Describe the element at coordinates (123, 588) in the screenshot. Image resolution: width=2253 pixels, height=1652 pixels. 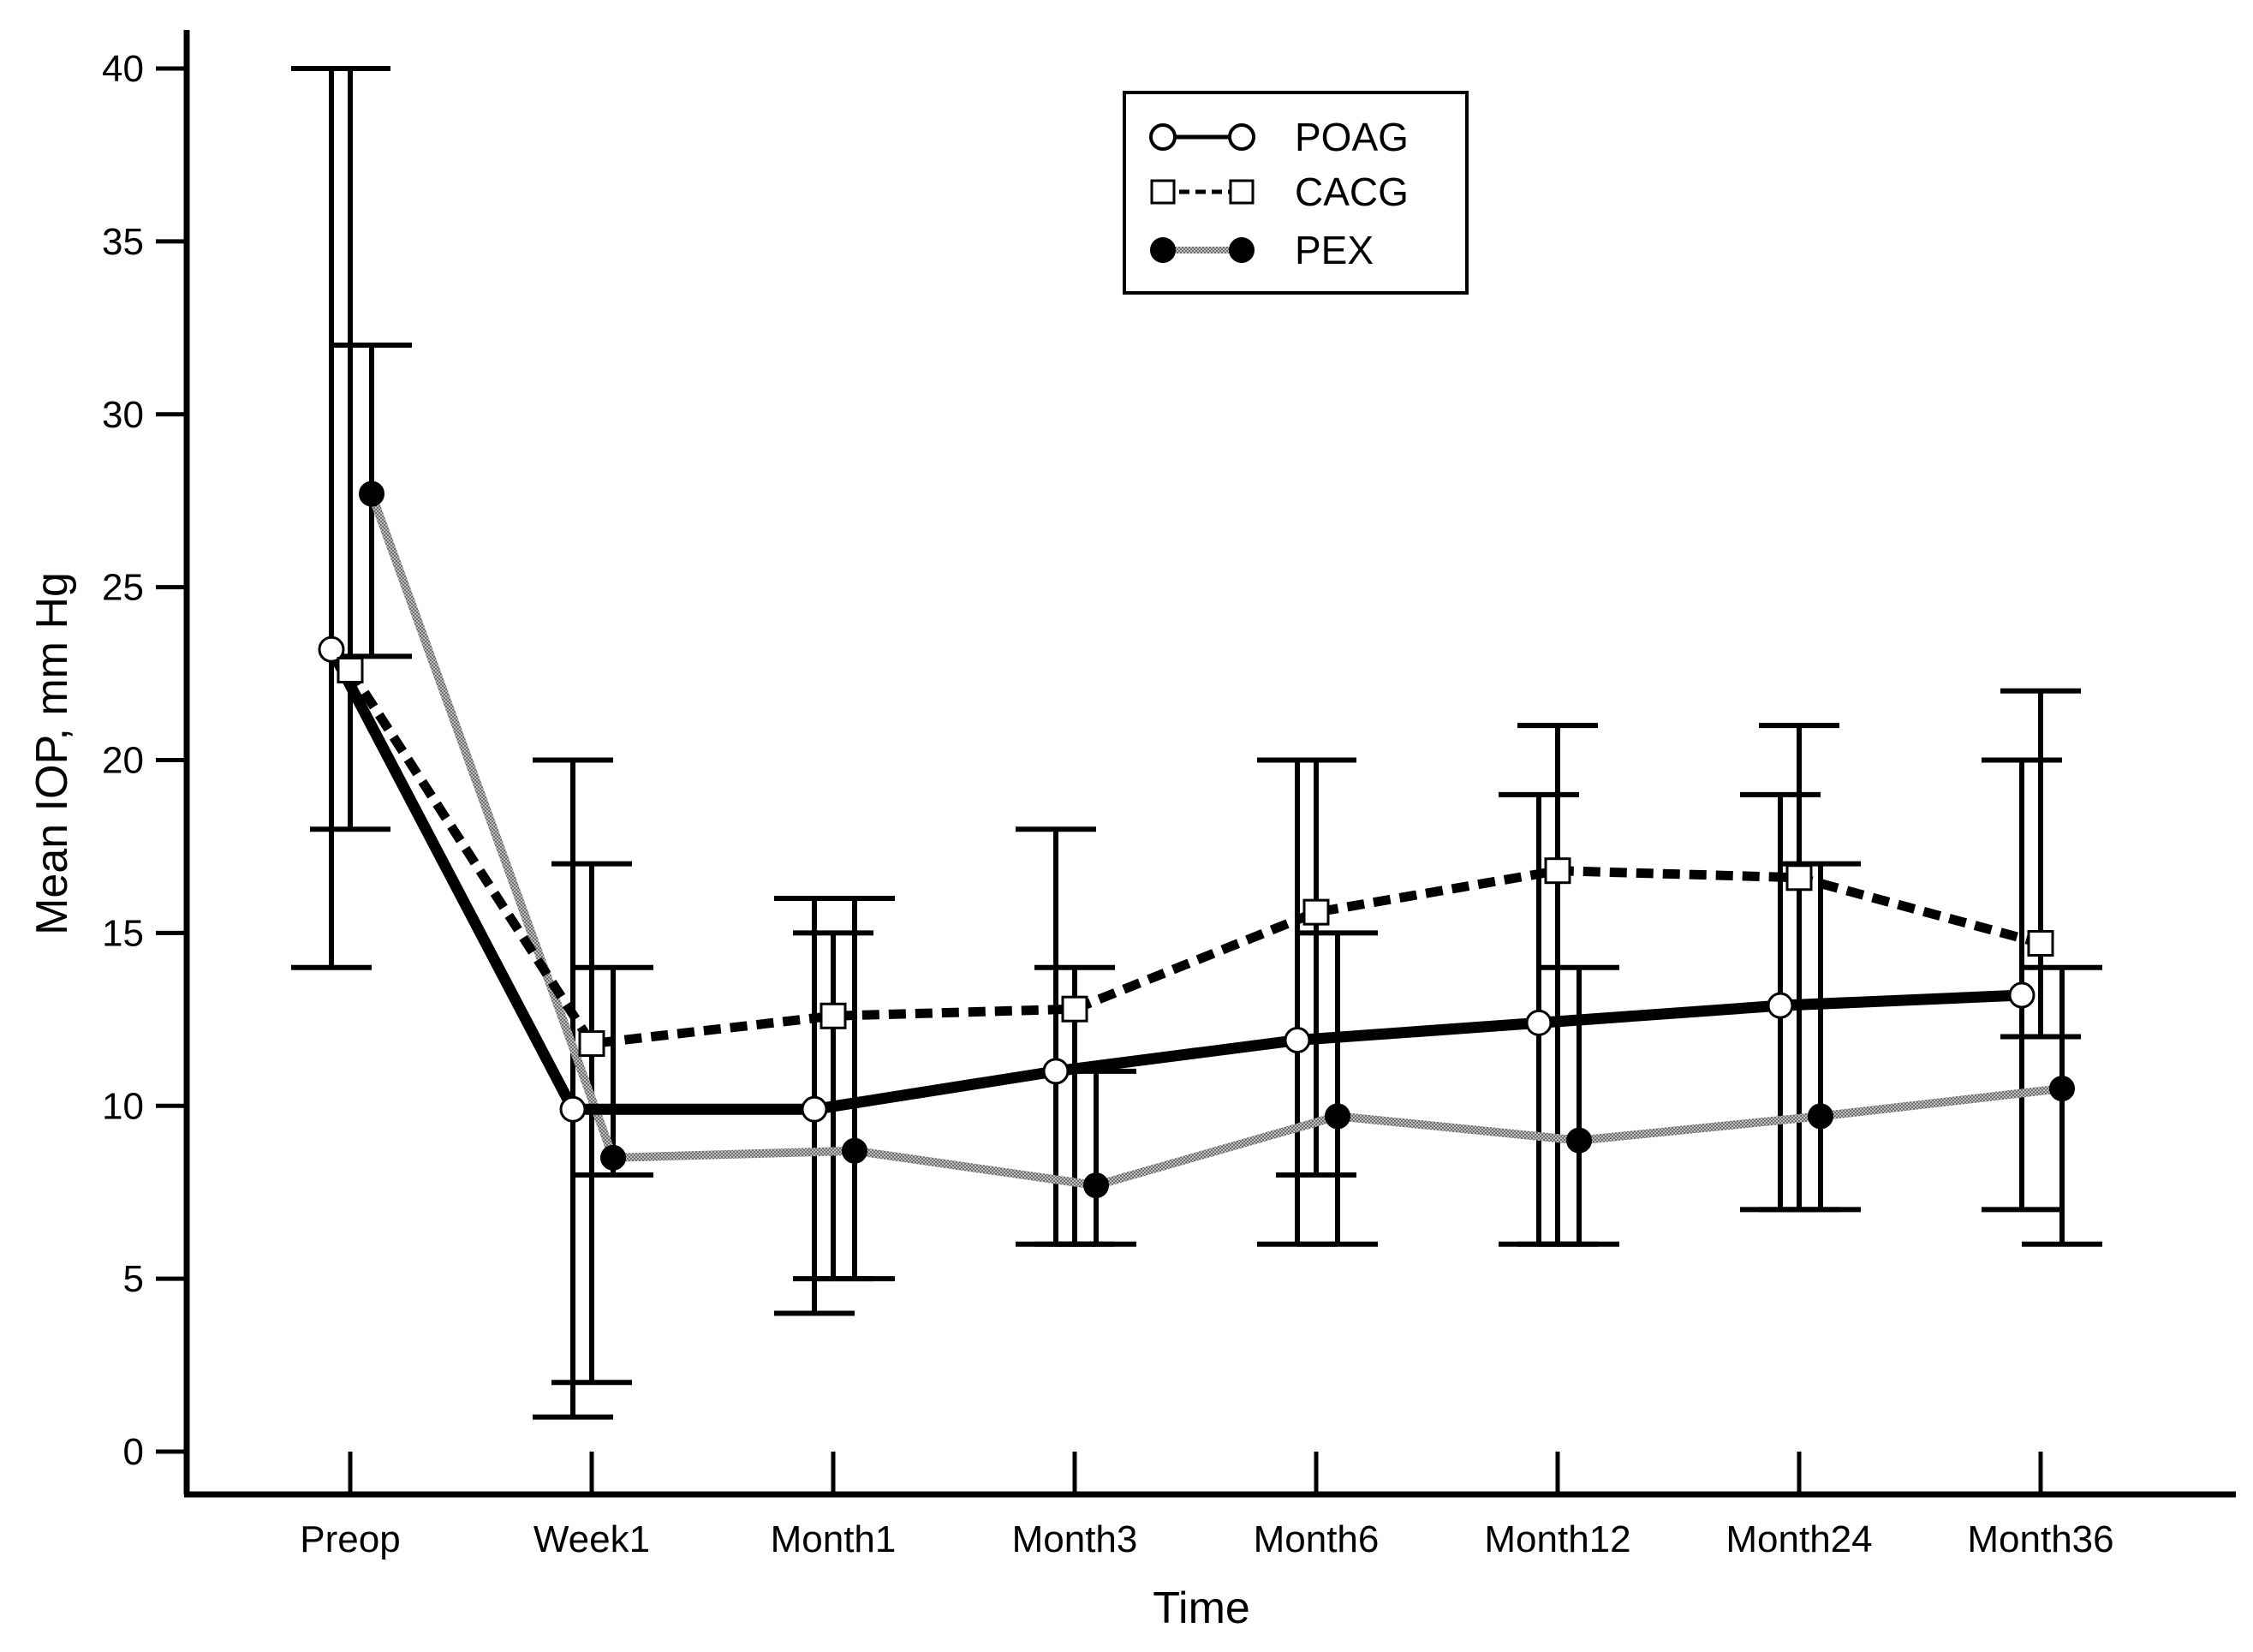
I see `y-tick-label-25: 25` at that location.